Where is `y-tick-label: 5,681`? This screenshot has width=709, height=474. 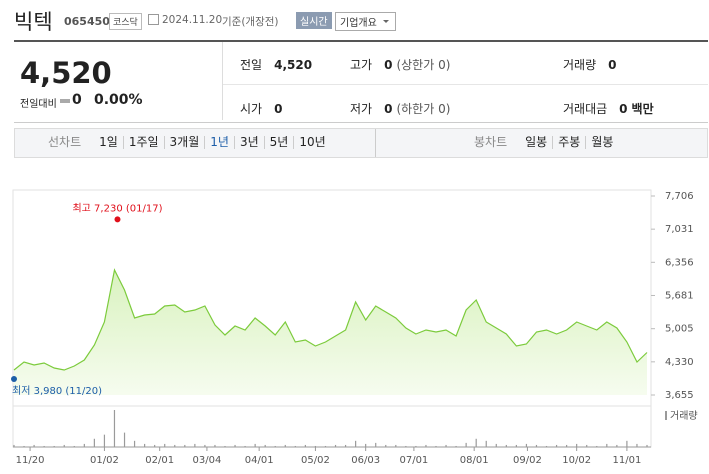 y-tick-label: 5,681 is located at coordinates (679, 295).